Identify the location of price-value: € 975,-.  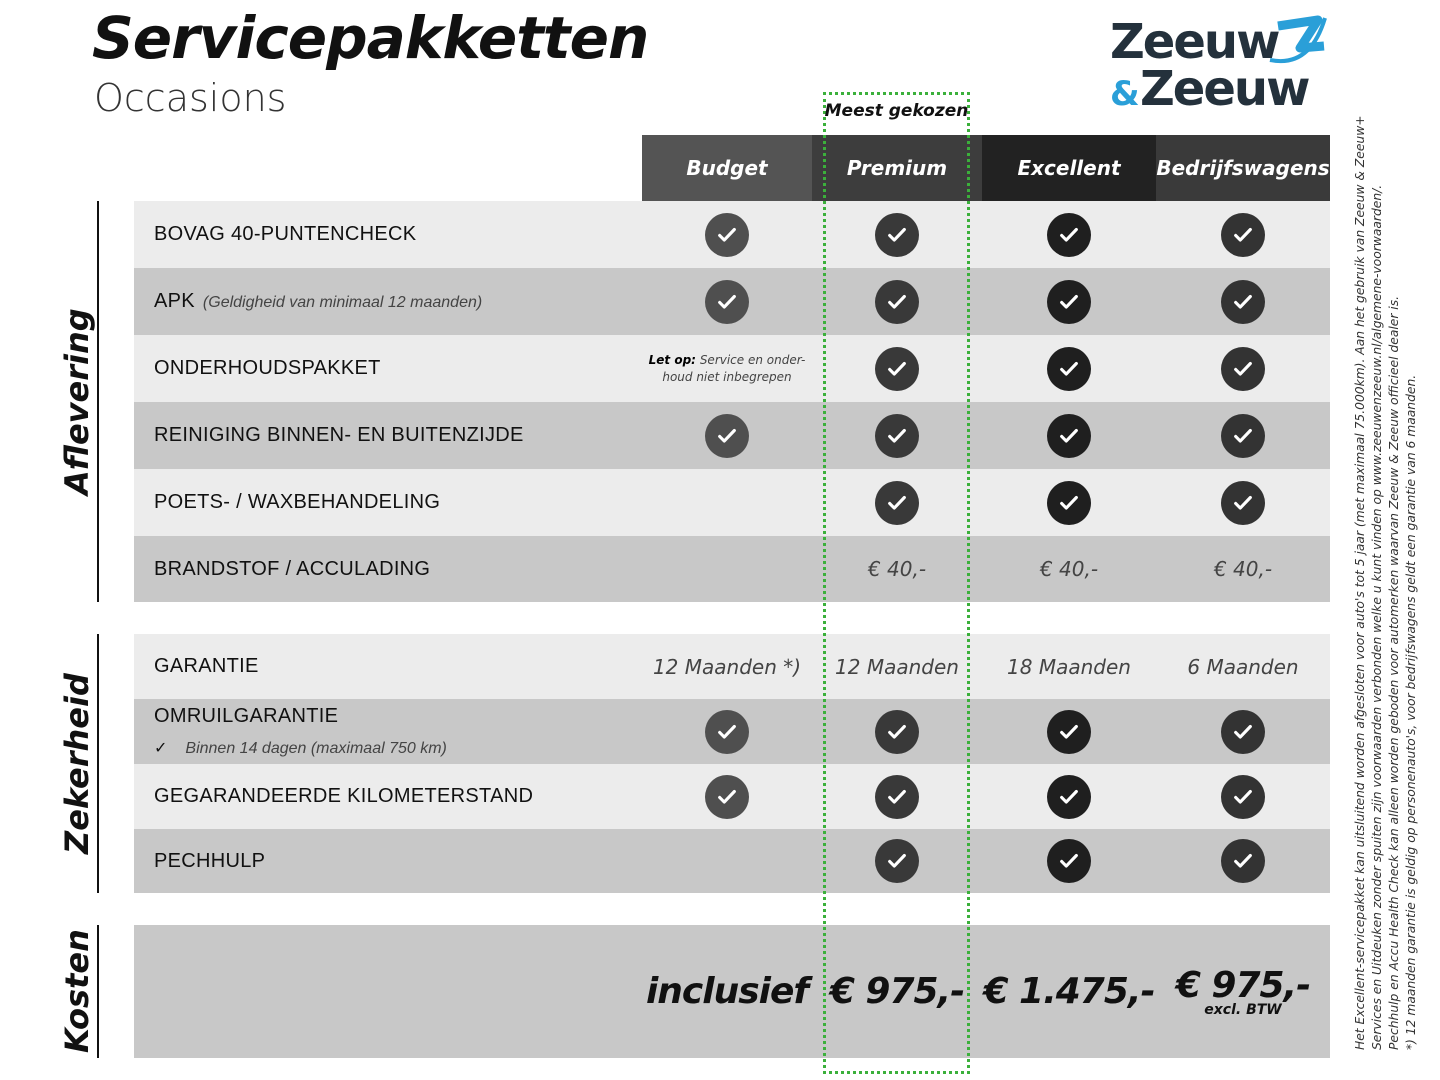
(1243, 985).